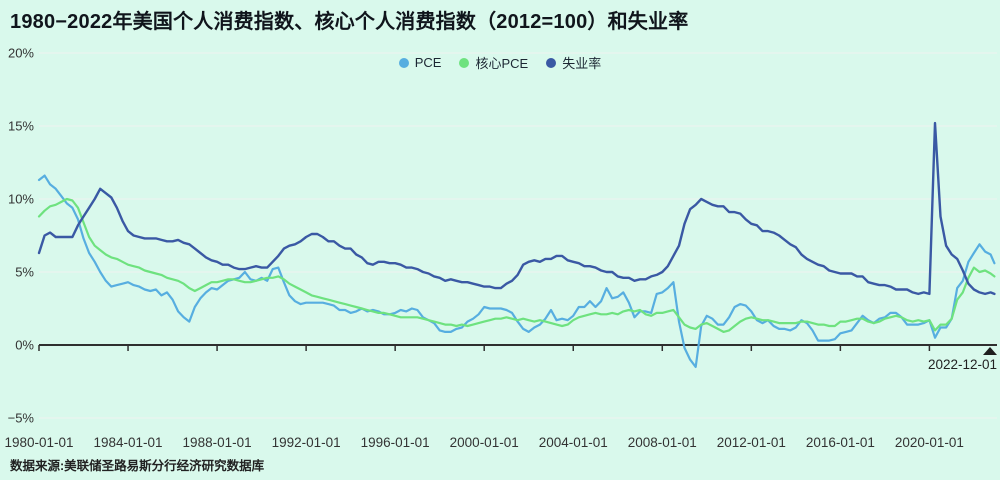  What do you see at coordinates (840, 442) in the screenshot?
I see `x-tick-label: 2016-01-01` at bounding box center [840, 442].